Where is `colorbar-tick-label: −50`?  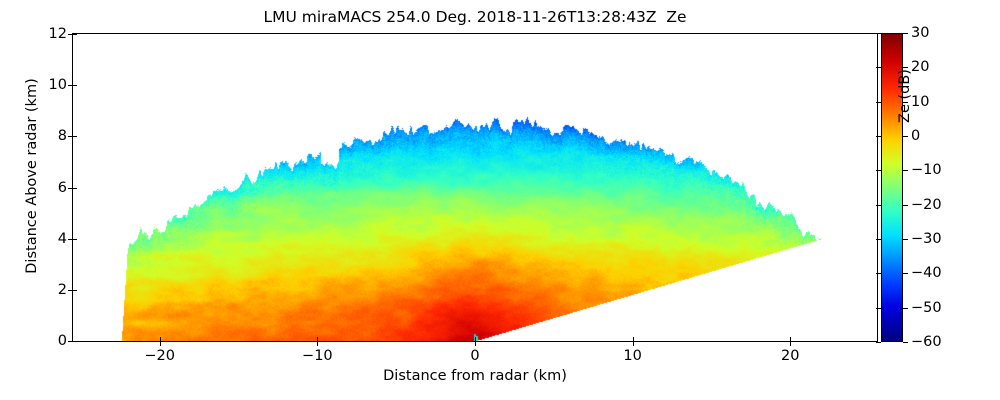 colorbar-tick-label: −50 is located at coordinates (926, 307).